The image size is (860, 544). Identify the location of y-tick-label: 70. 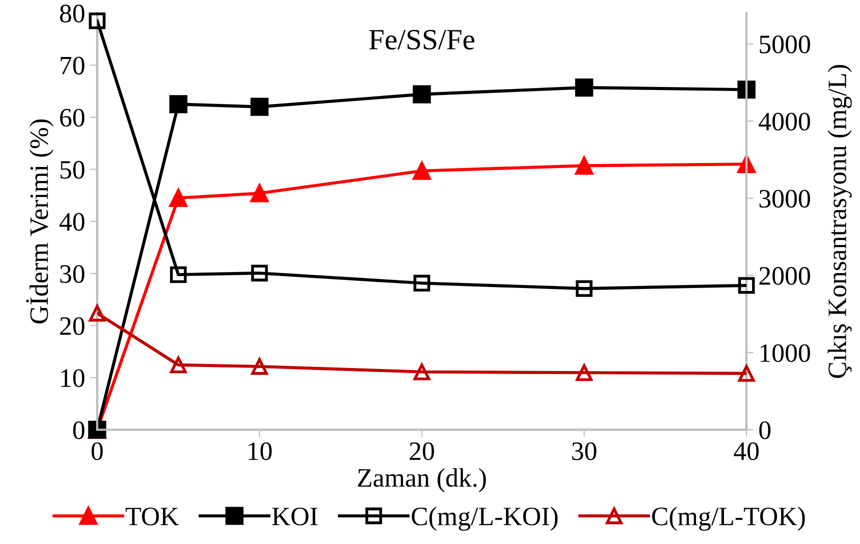
(72, 65).